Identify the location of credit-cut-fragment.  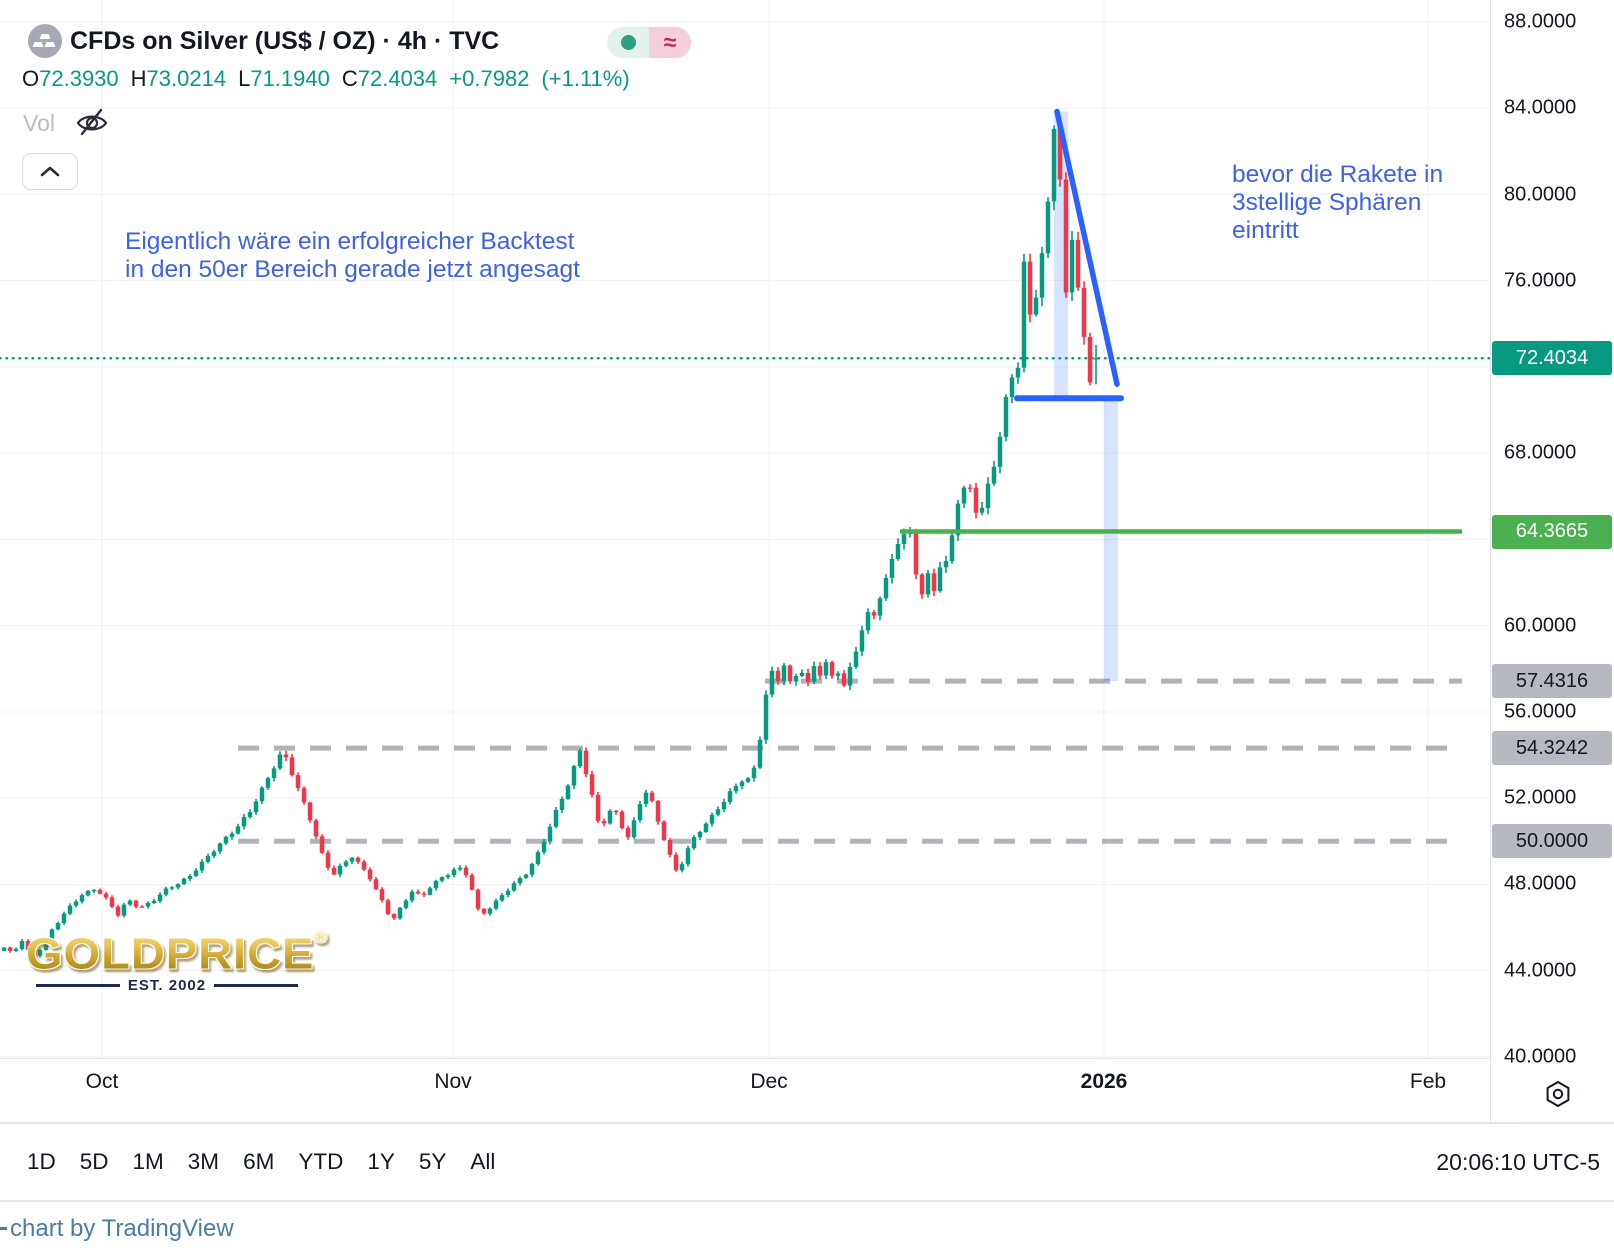
(3, 1228).